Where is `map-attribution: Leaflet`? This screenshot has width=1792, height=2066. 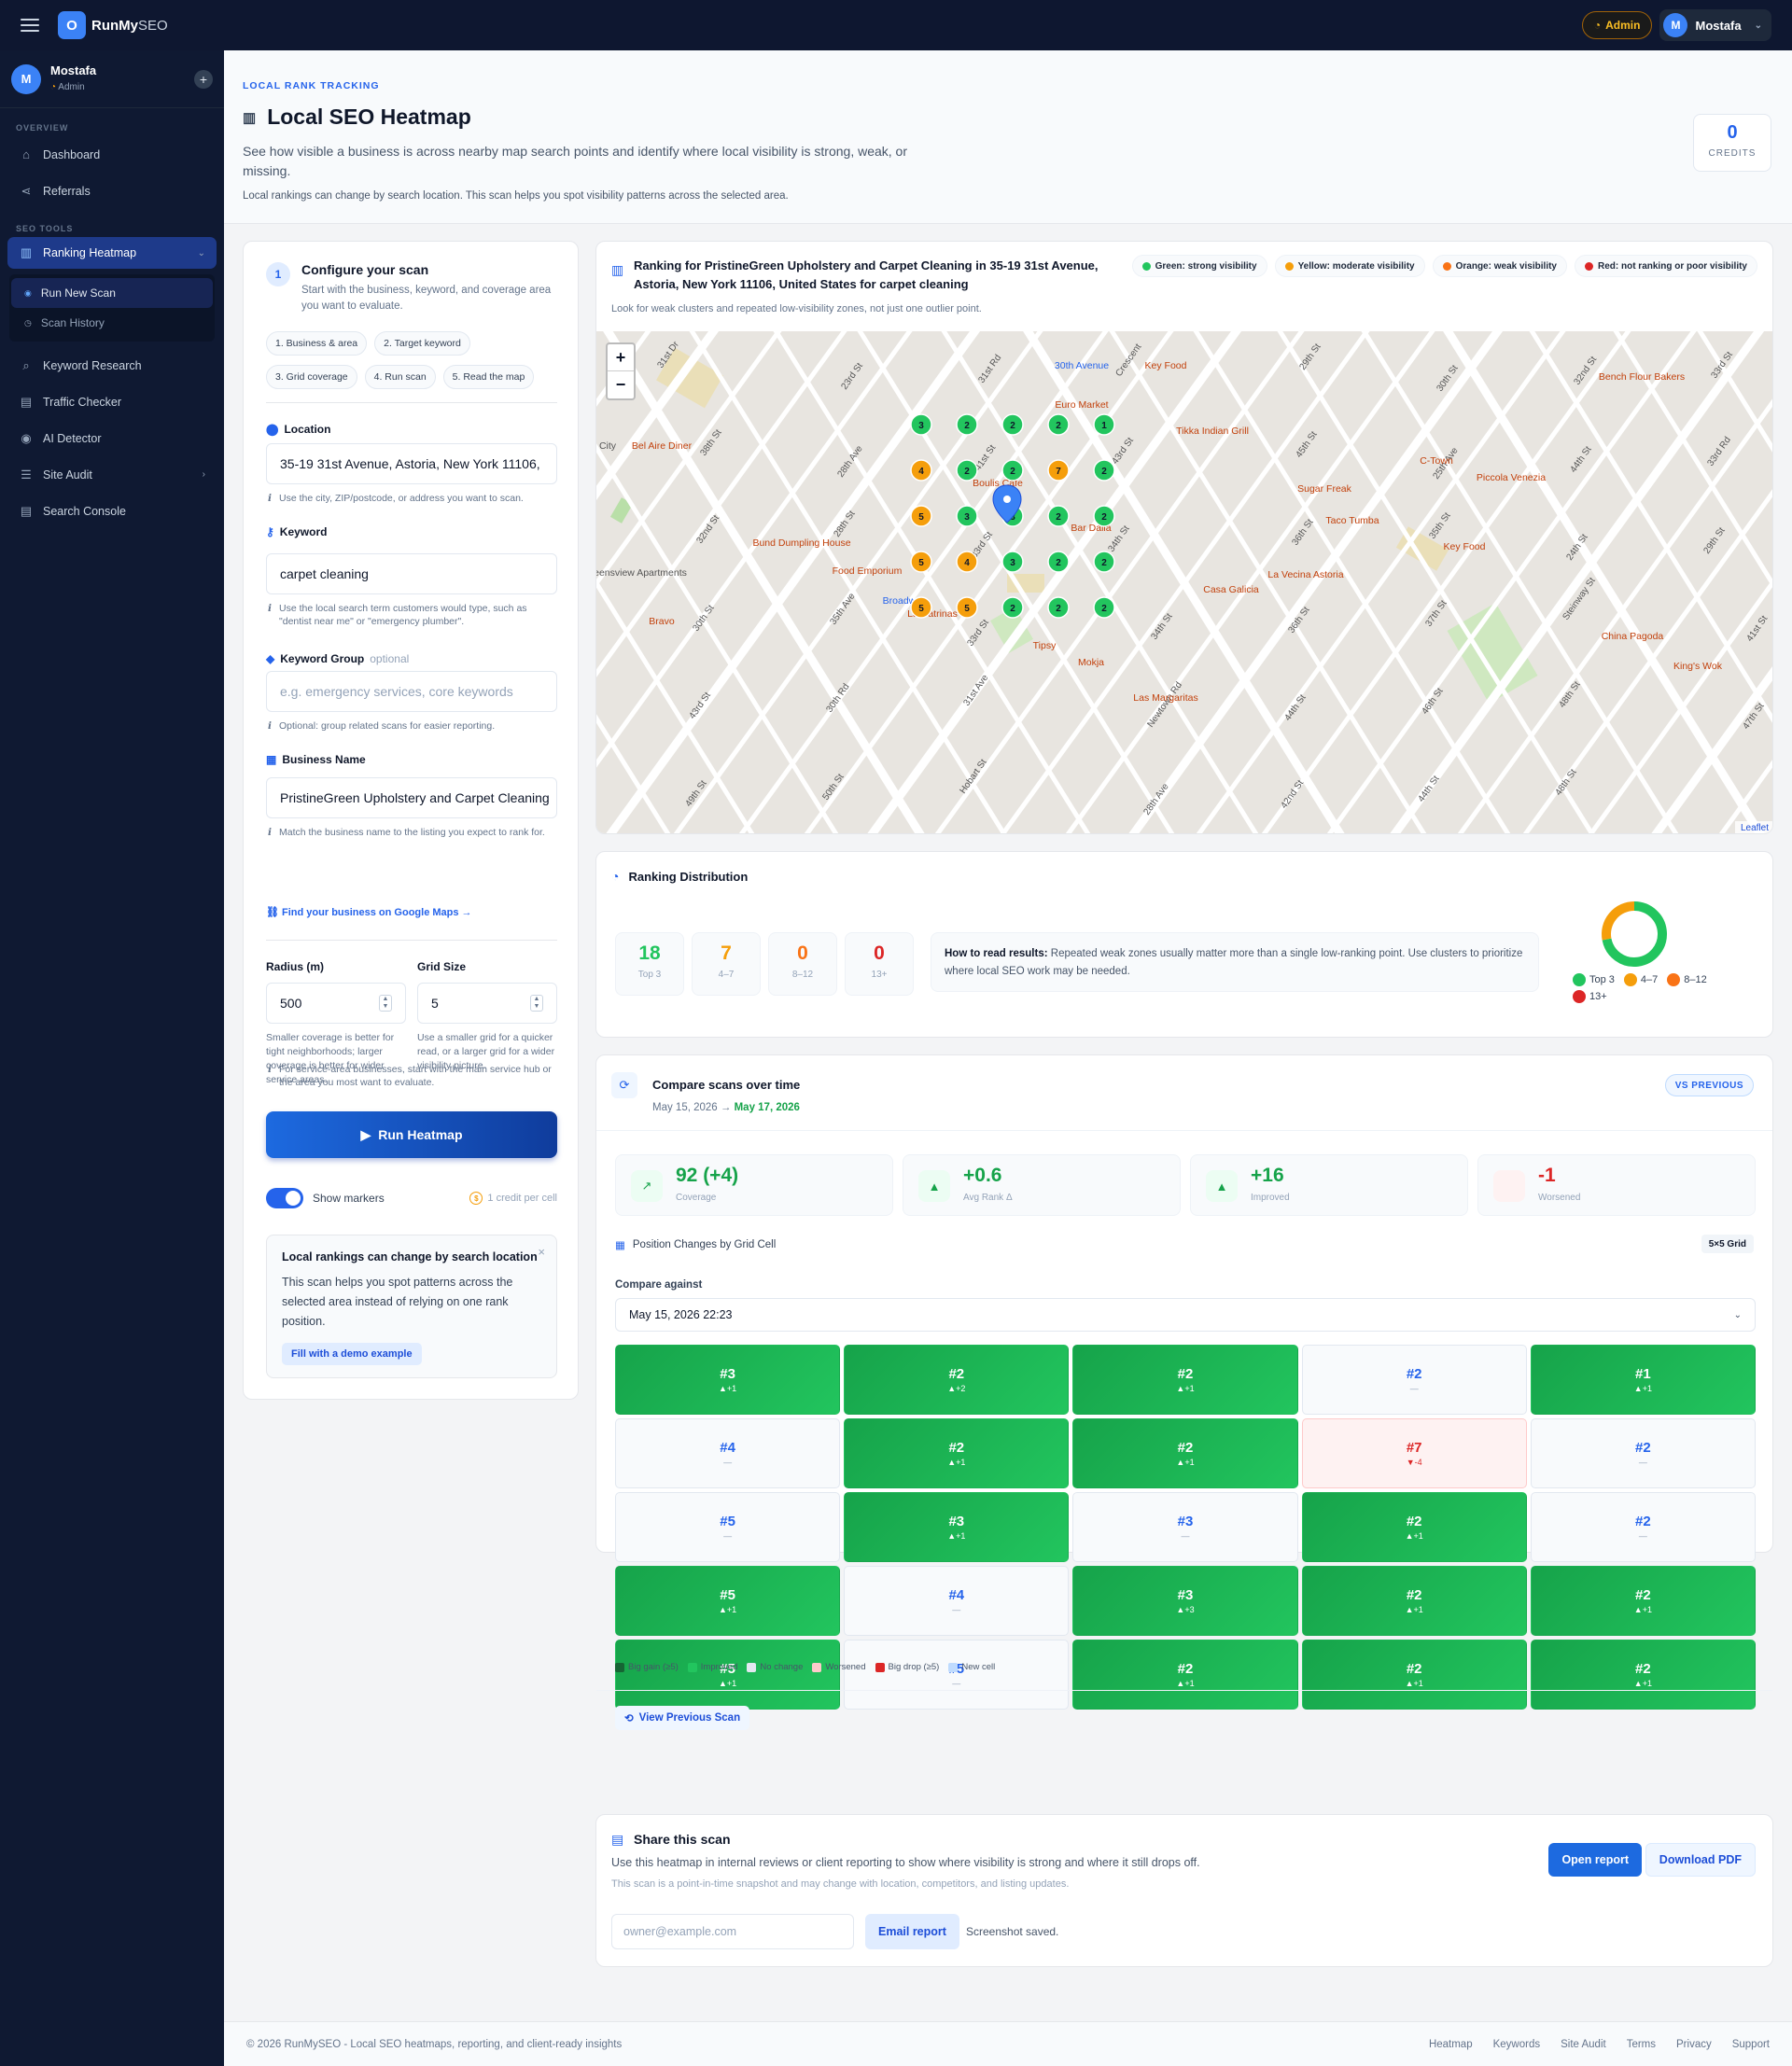 map-attribution: Leaflet is located at coordinates (1753, 827).